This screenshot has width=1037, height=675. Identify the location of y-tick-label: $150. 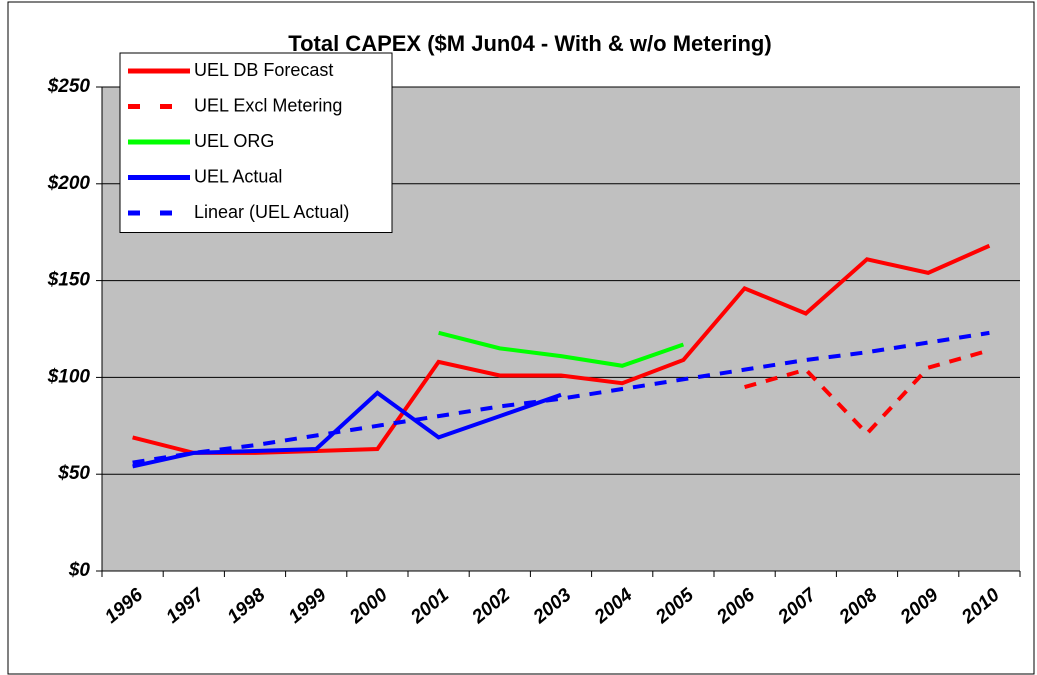
(69, 280).